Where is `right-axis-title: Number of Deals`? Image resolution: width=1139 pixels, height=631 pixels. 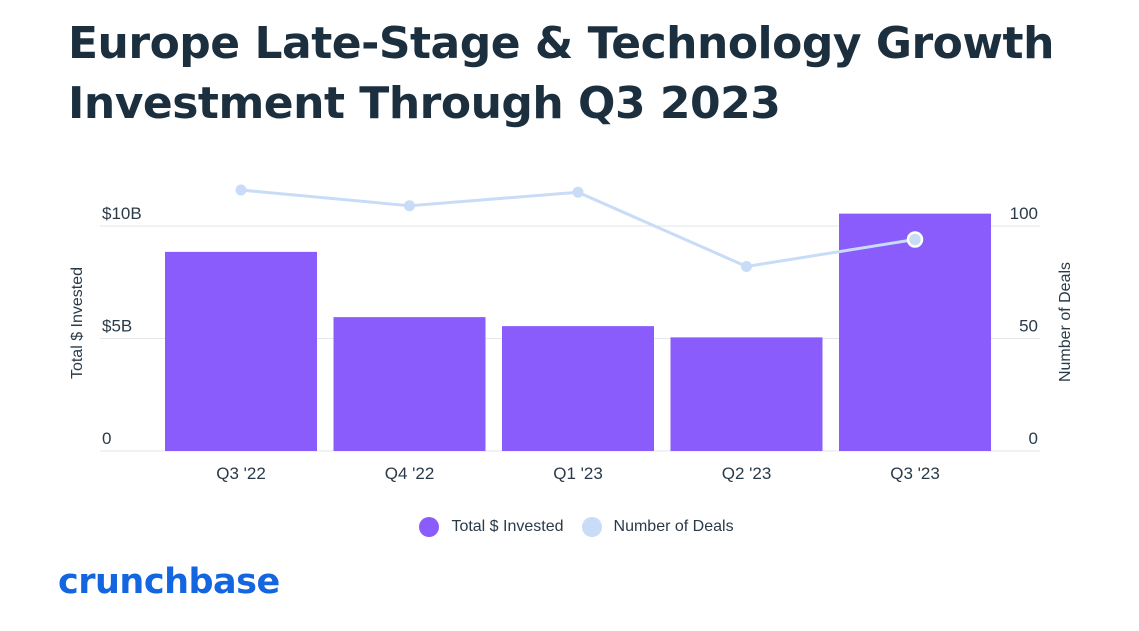
right-axis-title: Number of Deals is located at coordinates (1065, 322).